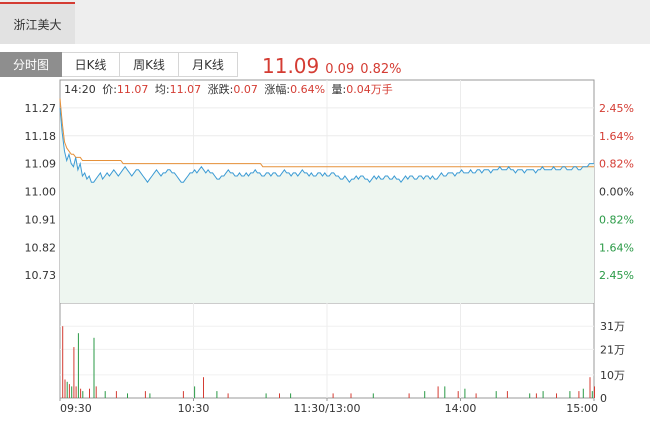  What do you see at coordinates (194, 408) in the screenshot?
I see `x-tick-label: 10:30` at bounding box center [194, 408].